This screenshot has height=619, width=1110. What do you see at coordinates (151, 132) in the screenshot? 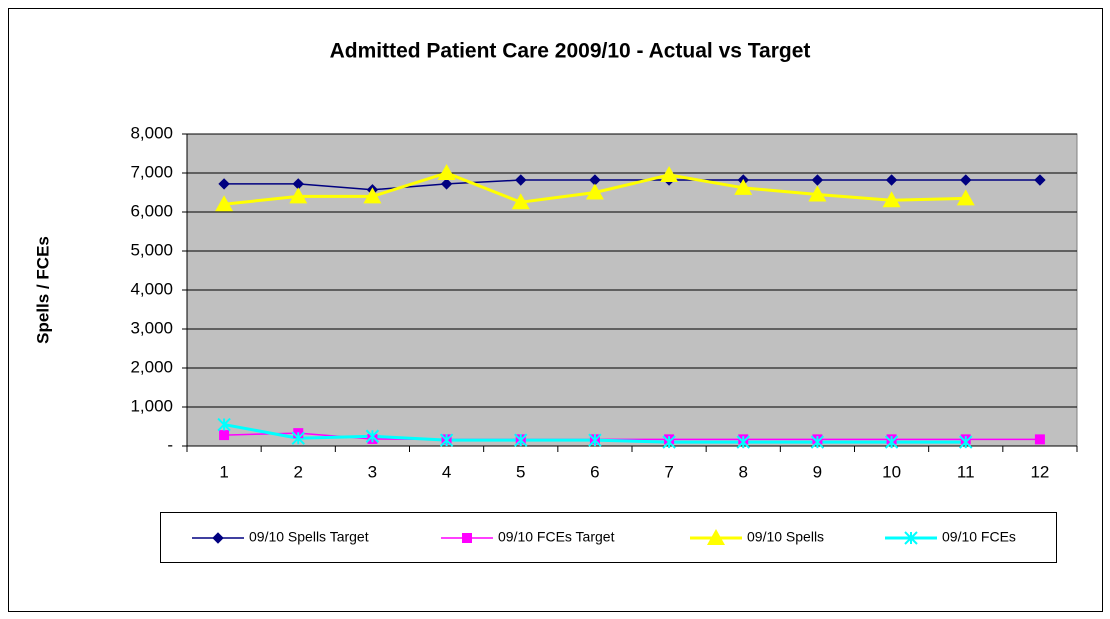
I see `y-tick-label: 8,000` at bounding box center [151, 132].